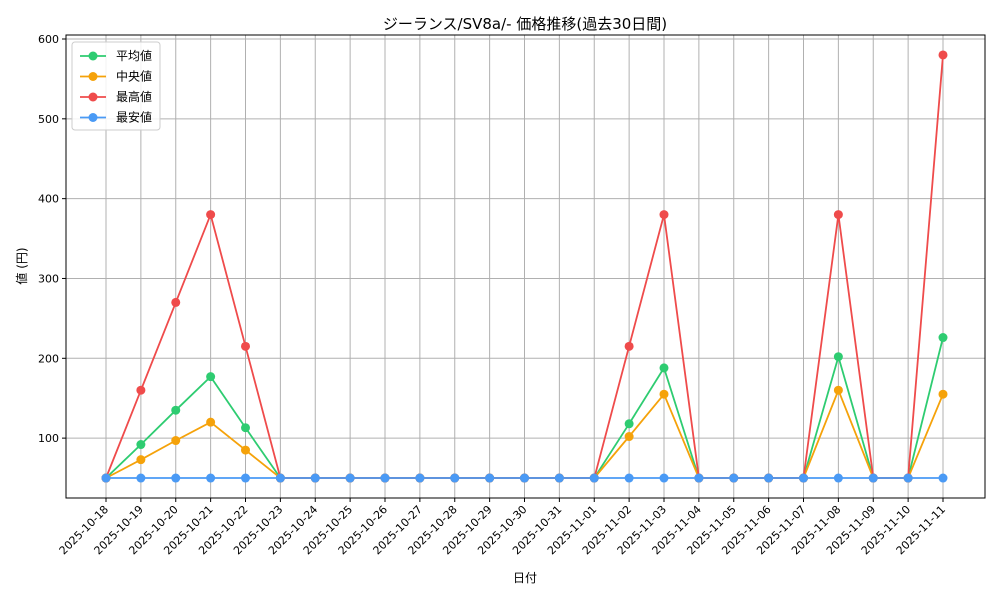 The height and width of the screenshot is (600, 1000). I want to click on y-axis-label: 値 (円), so click(21, 265).